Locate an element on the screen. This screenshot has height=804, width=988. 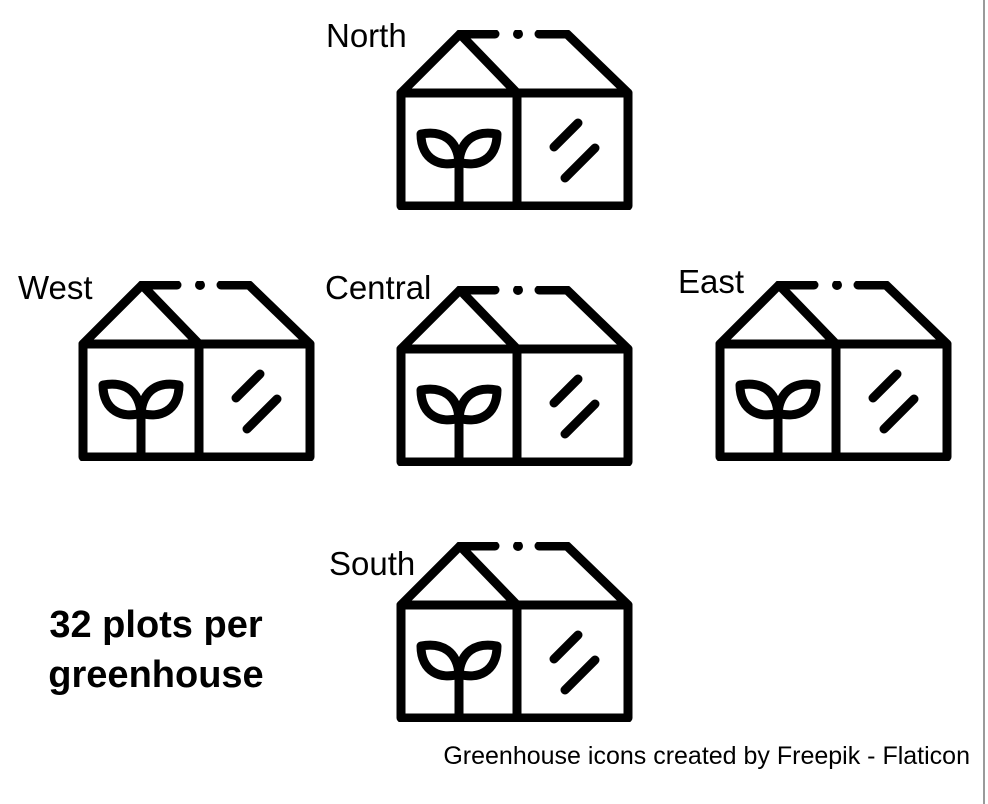
greenhouse-west is located at coordinates (197, 371).